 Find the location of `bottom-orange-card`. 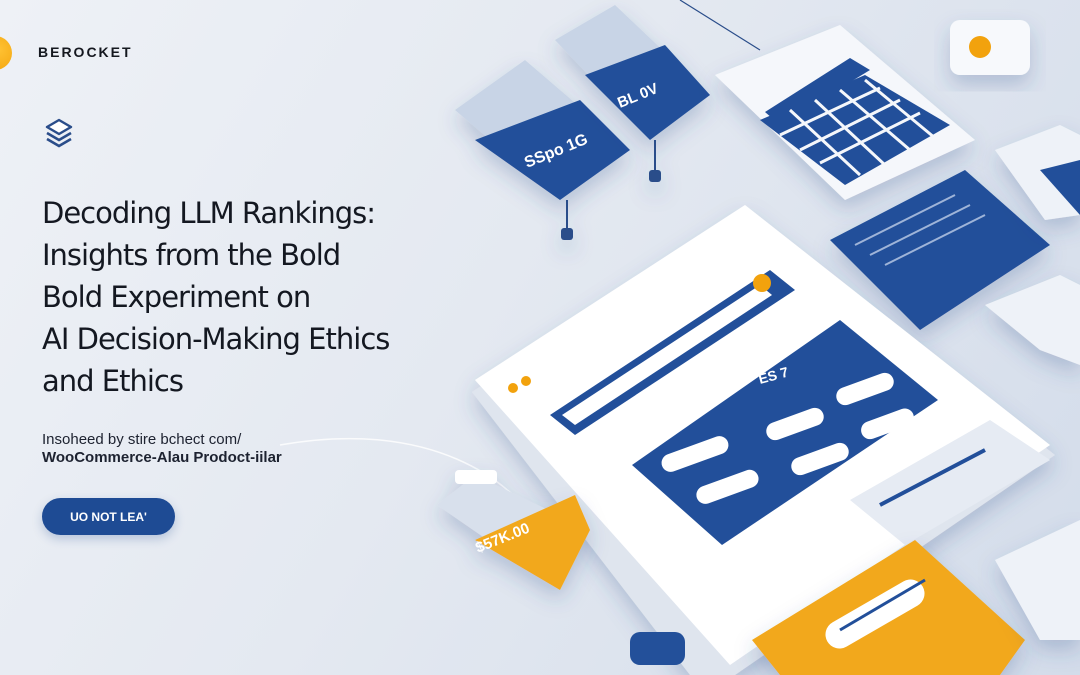

bottom-orange-card is located at coordinates (888, 607).